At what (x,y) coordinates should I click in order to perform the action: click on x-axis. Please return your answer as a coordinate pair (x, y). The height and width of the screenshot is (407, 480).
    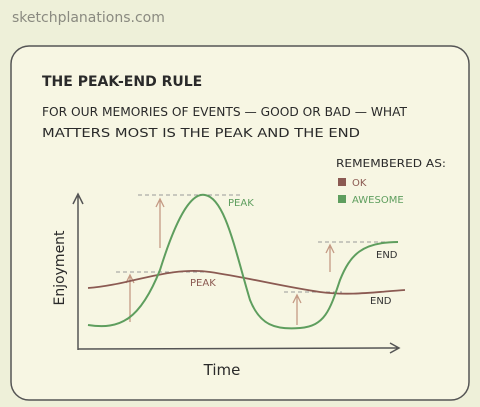
    Looking at the image, I should click on (239, 348).